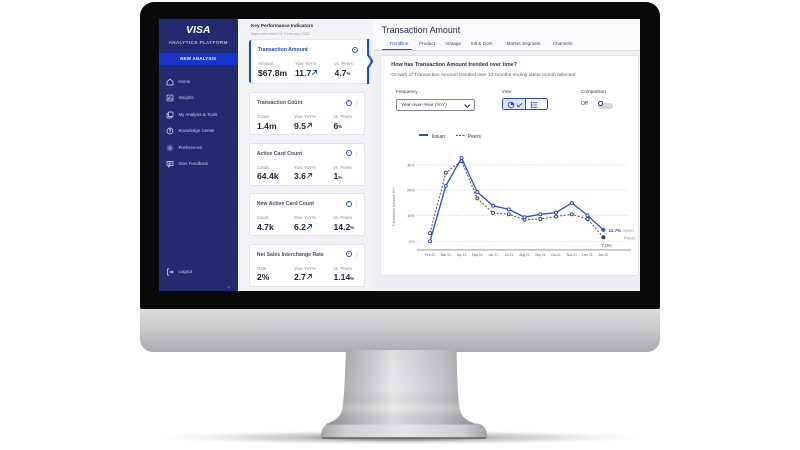  Describe the element at coordinates (587, 255) in the screenshot. I see `svg-text: Dec 21` at that location.